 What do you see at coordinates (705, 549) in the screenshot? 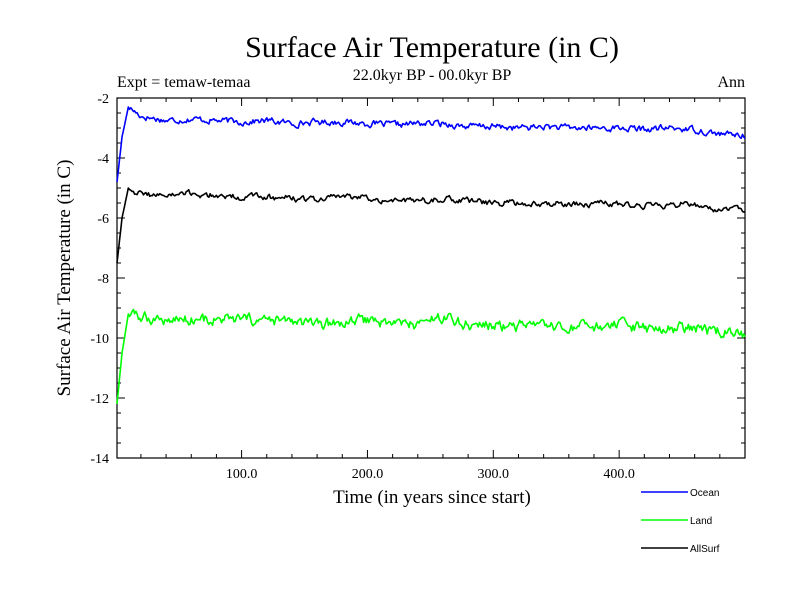
I see `legend-label-allsurf: AllSurf` at bounding box center [705, 549].